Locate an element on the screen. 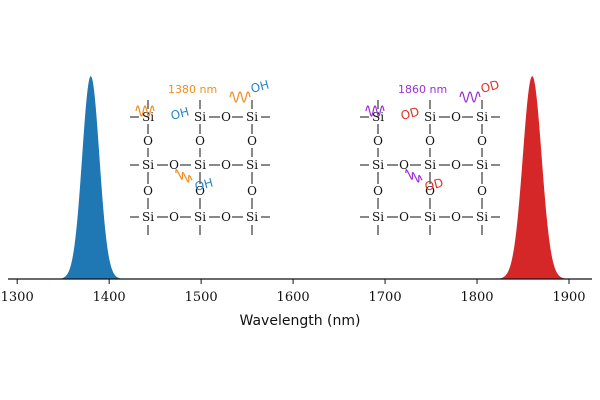 The height and width of the screenshot is (400, 600). x-tick-label-1500: 1500 is located at coordinates (201, 297).